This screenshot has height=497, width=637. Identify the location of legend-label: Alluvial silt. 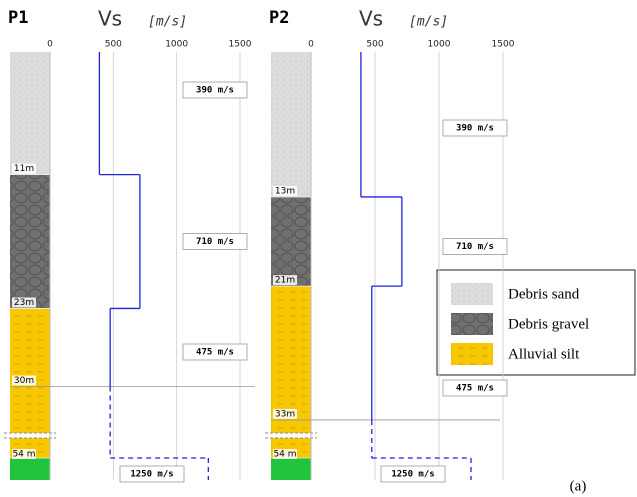
(544, 354).